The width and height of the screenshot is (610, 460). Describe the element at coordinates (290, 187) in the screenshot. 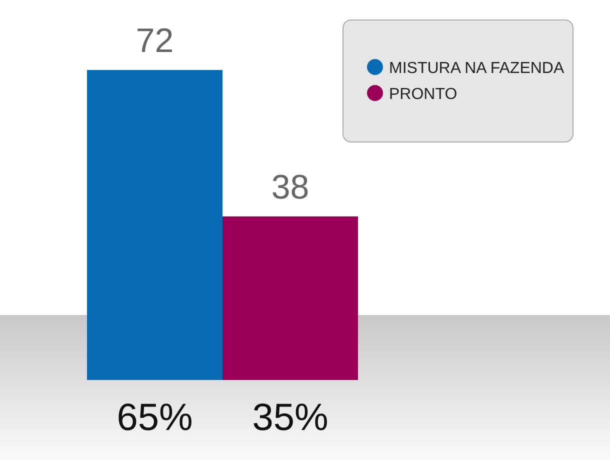

I see `data-label: 38` at that location.